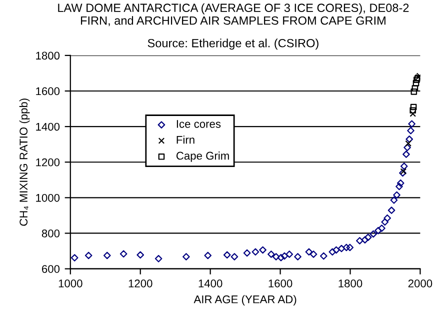  Describe the element at coordinates (350, 284) in the screenshot. I see `x-tick-label: 1800` at that location.